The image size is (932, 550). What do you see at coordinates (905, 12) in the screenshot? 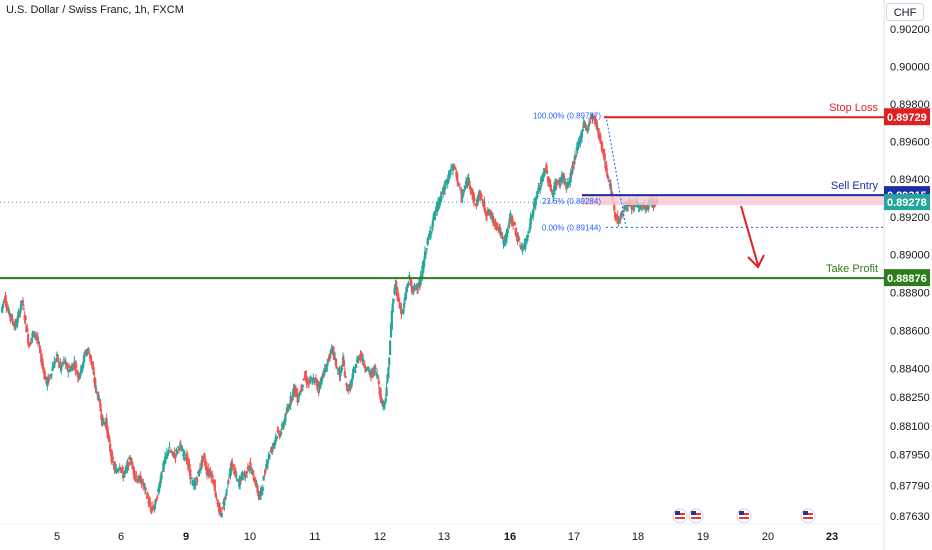
I see `currency-selector: CHF` at bounding box center [905, 12].